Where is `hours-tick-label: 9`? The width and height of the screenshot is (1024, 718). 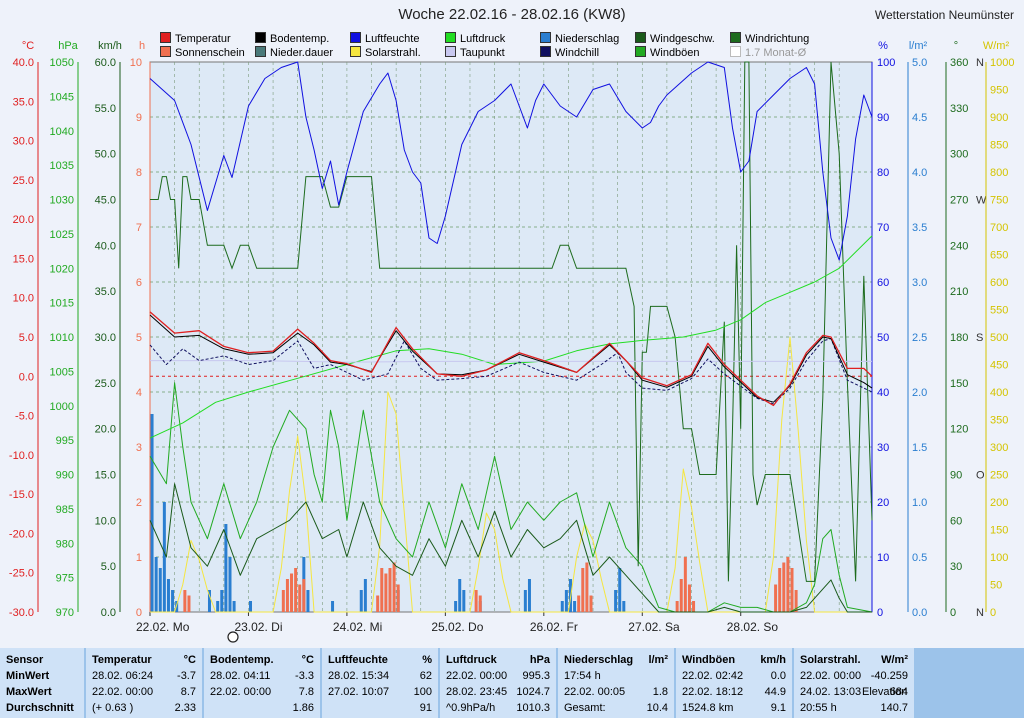
hours-tick-label: 9 is located at coordinates (139, 118).